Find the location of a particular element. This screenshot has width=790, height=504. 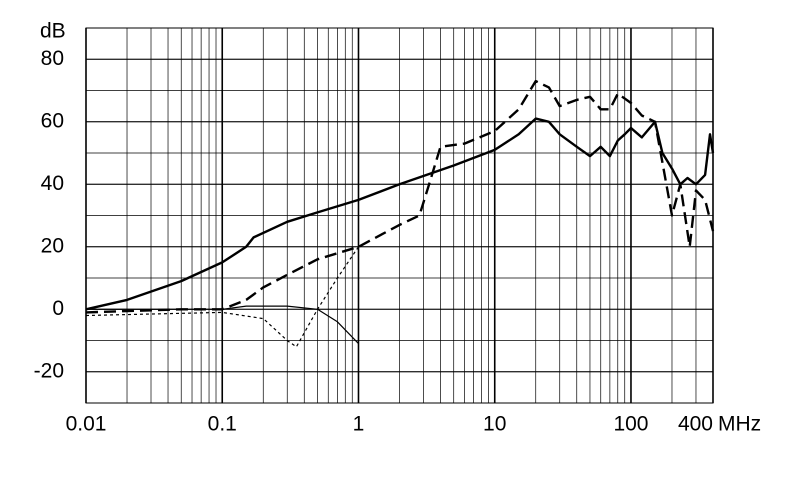

x-tick-label: 100 is located at coordinates (630, 424).